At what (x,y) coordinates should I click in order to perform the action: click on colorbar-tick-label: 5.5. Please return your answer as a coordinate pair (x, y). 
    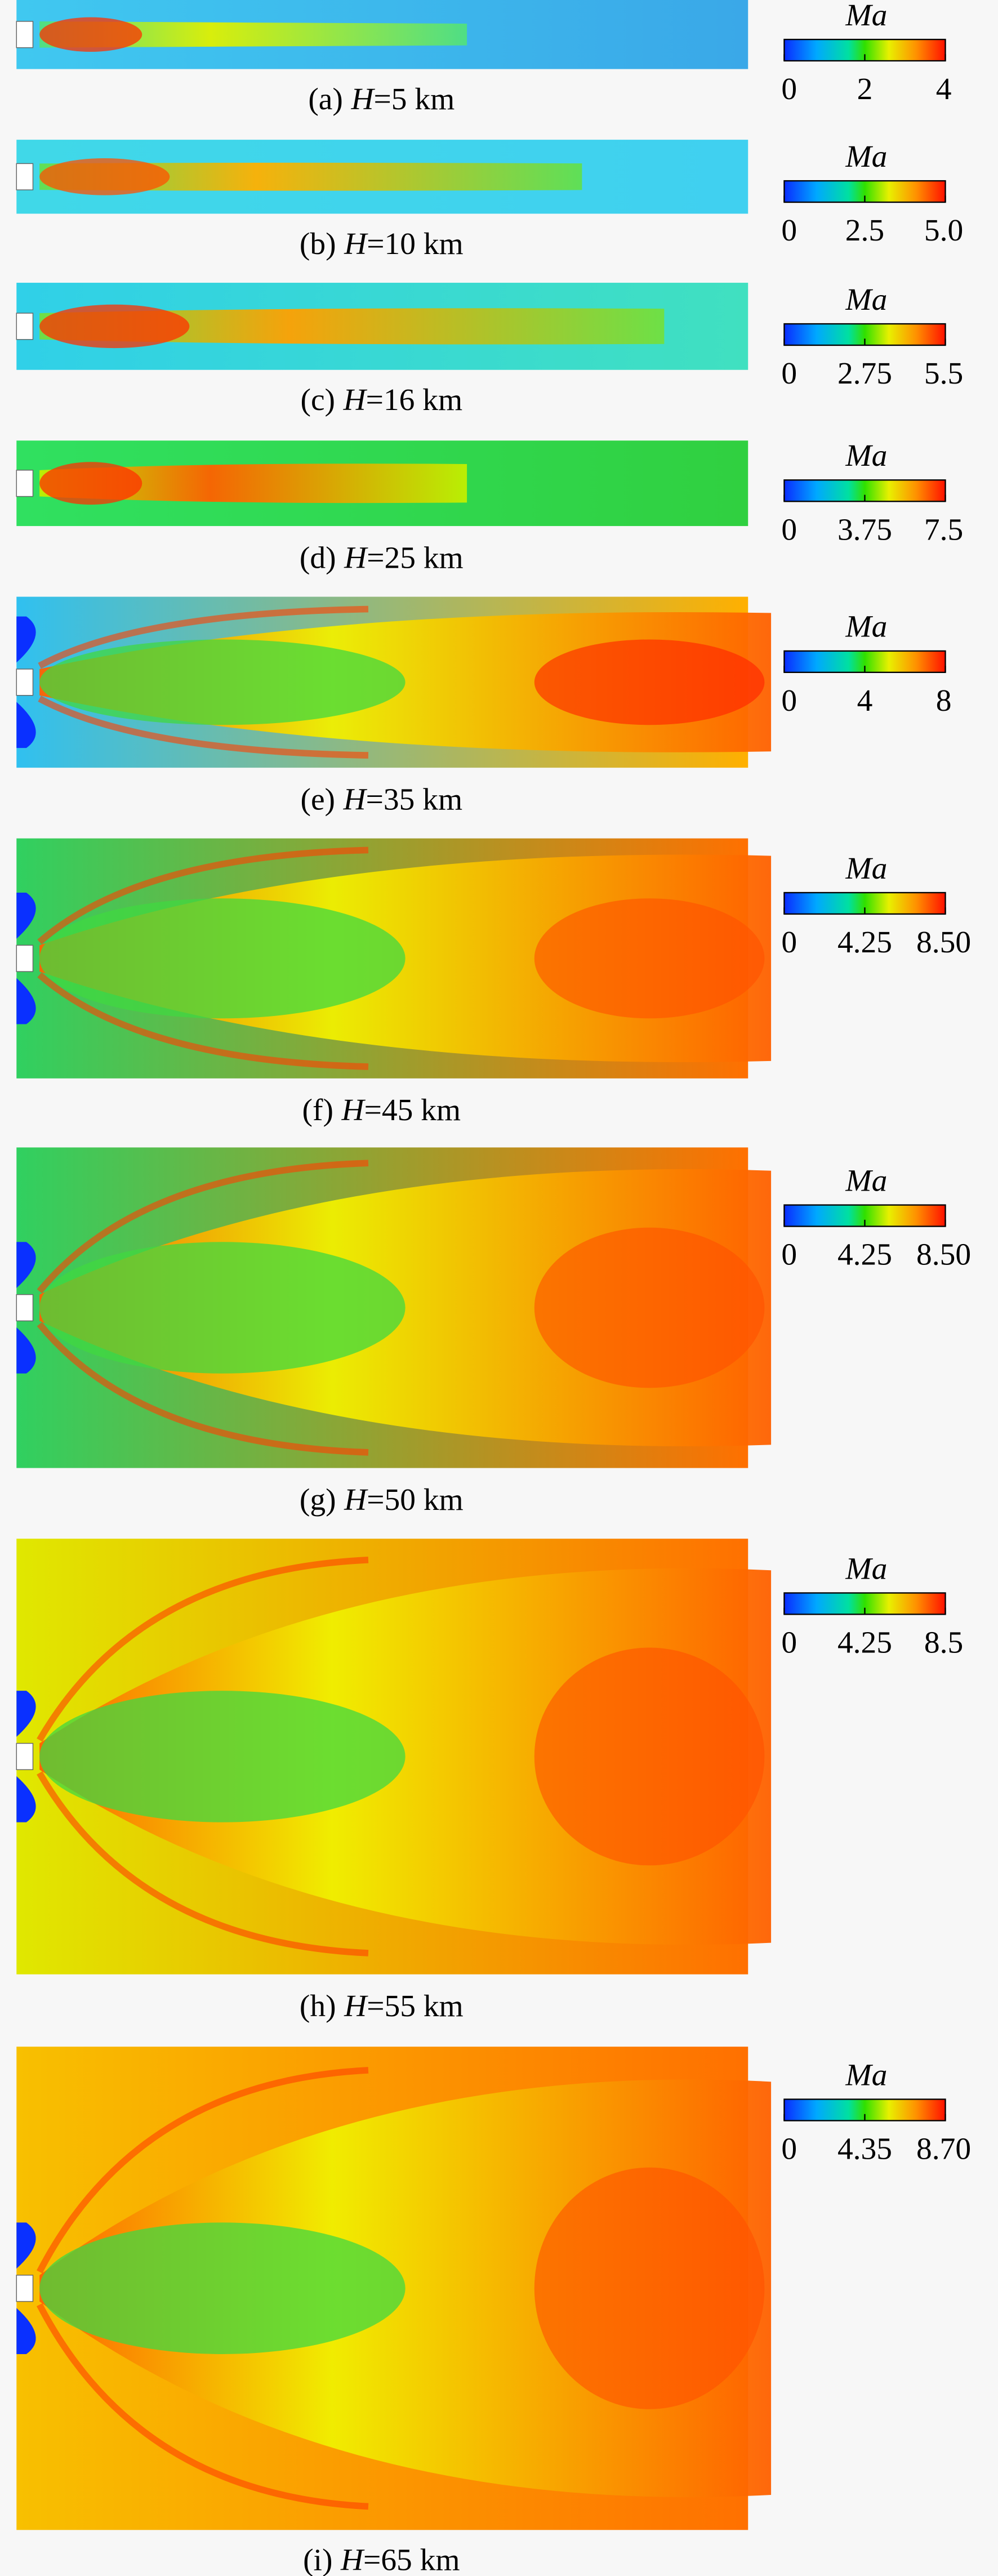
    Looking at the image, I should click on (943, 373).